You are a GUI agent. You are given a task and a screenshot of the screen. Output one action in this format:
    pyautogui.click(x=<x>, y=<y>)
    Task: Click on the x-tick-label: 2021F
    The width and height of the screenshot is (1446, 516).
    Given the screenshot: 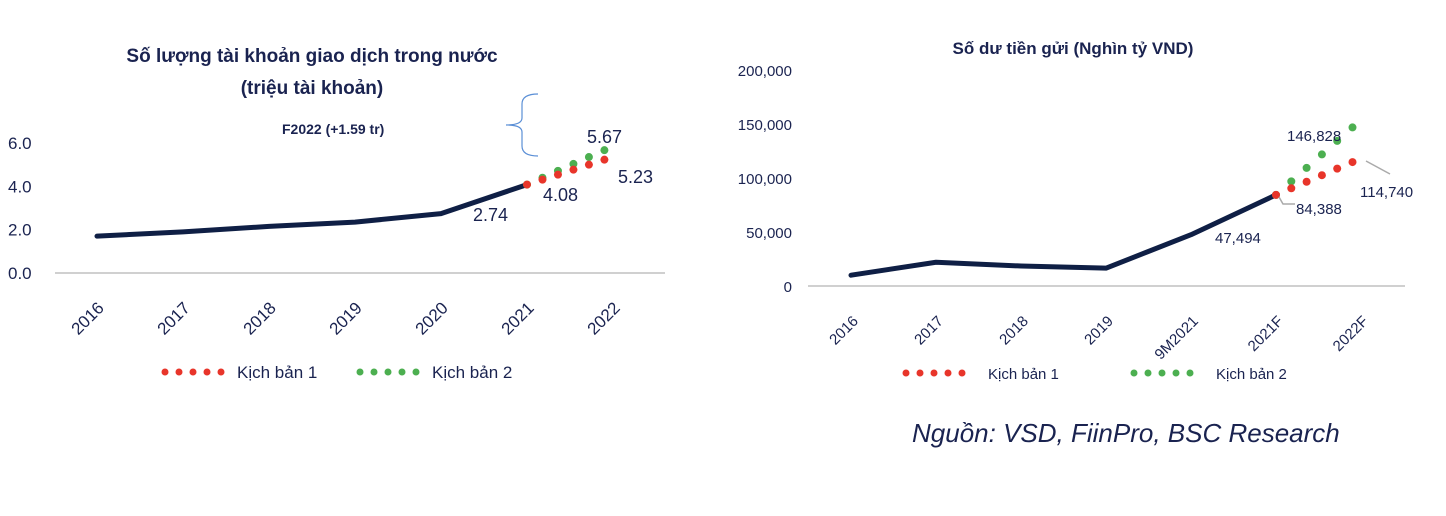 What is the action you would take?
    pyautogui.click(x=1266, y=334)
    